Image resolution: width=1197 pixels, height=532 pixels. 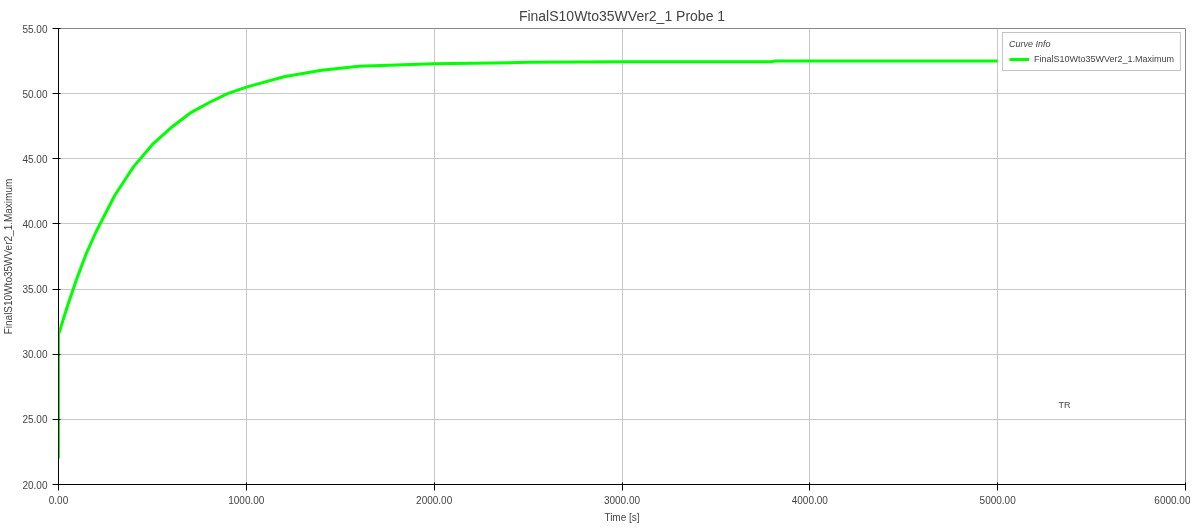 I want to click on annotation: TR, so click(x=1064, y=404).